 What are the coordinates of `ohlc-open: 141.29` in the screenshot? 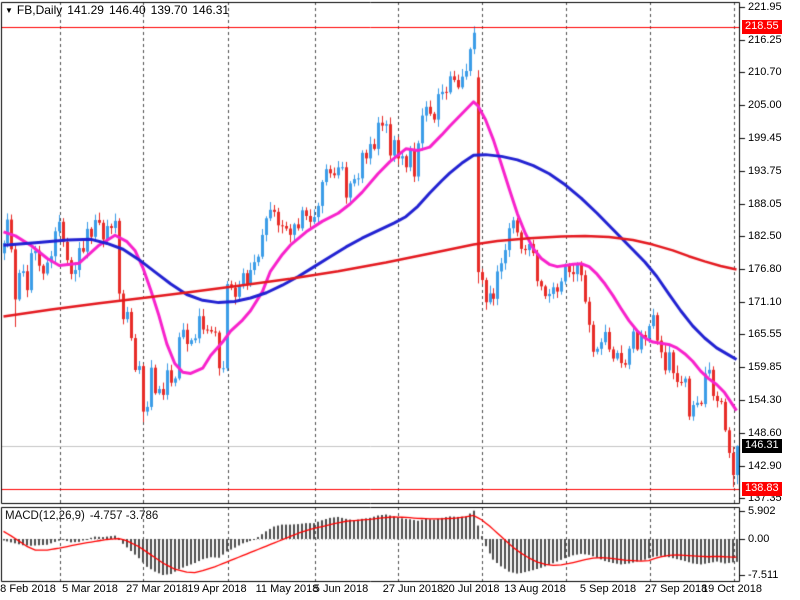 It's located at (85, 10).